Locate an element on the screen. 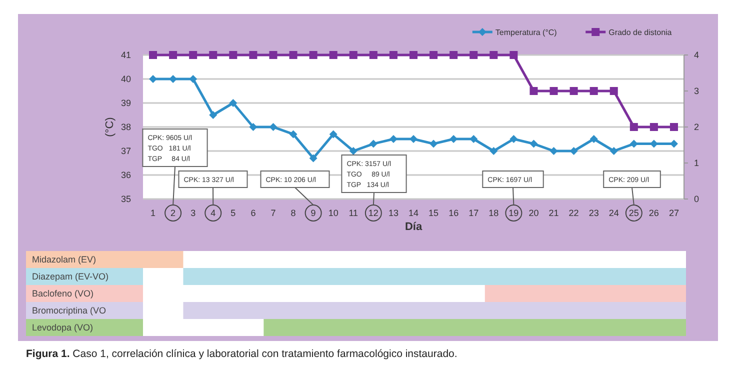  y-tick-label: Midazolam (EV) is located at coordinates (64, 259).